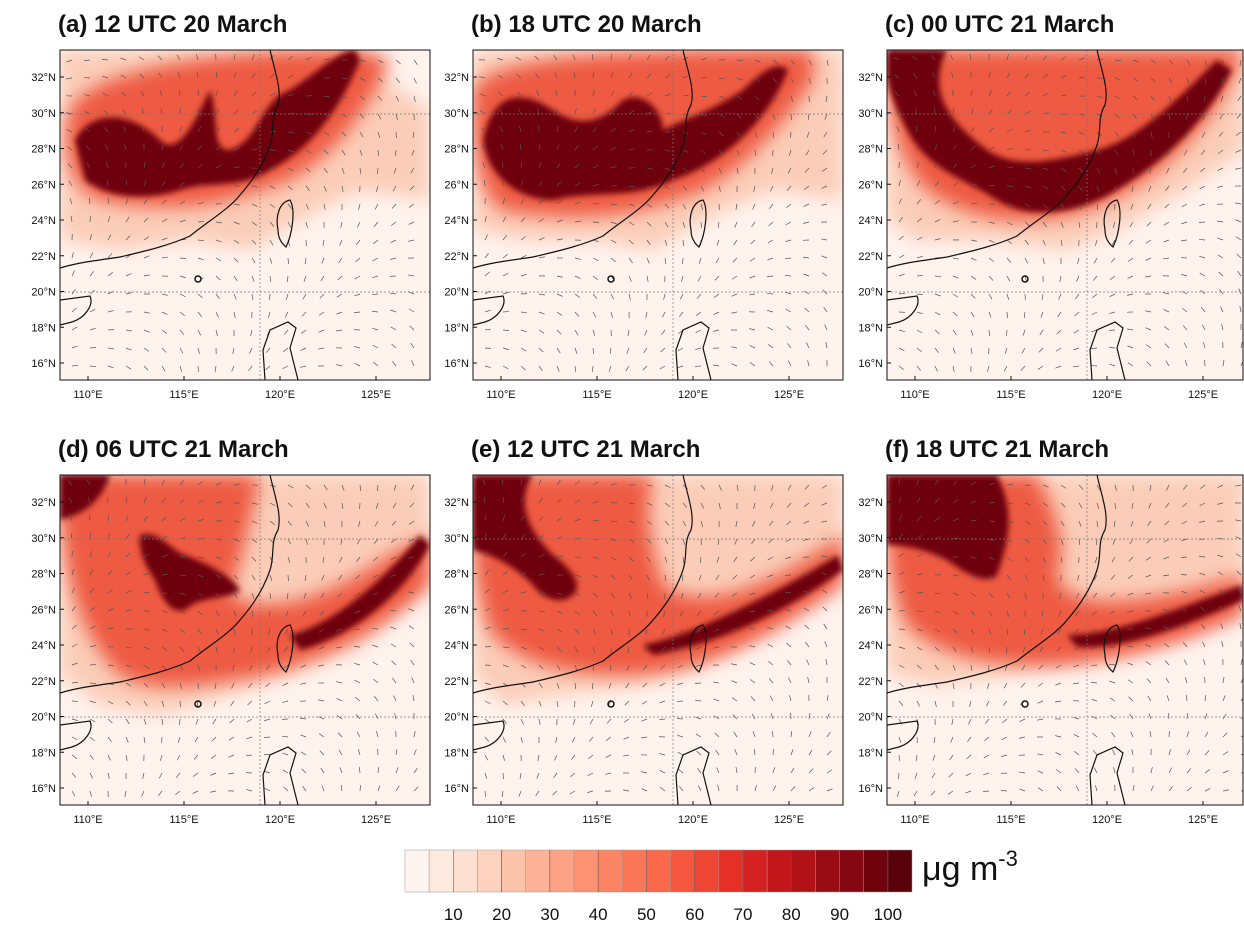 This screenshot has width=1244, height=931. I want to click on unit: μg m, so click(960, 869).